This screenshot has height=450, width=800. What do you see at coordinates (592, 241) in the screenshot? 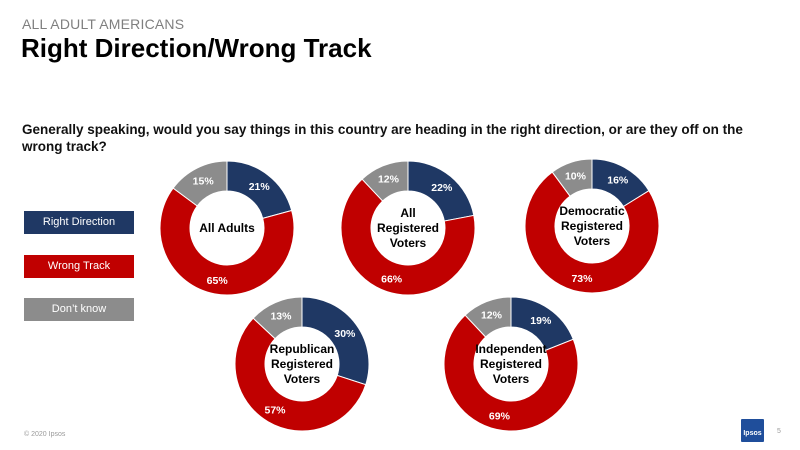
I see `donut-center-label-2-2: Voters` at bounding box center [592, 241].